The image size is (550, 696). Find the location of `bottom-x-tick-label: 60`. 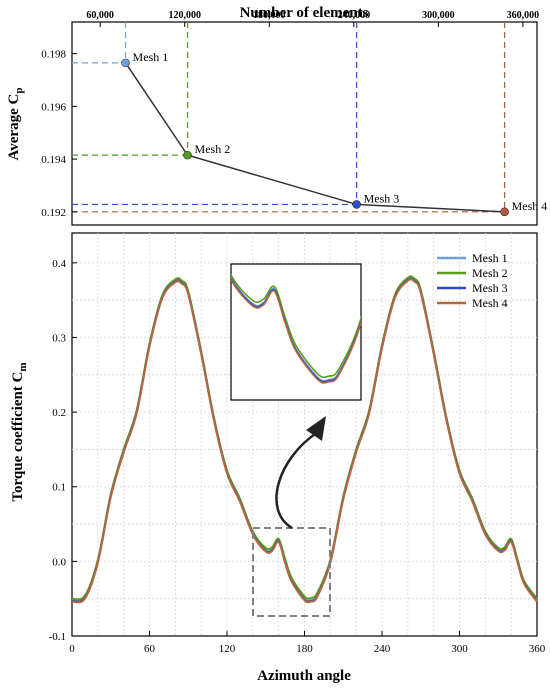

bottom-x-tick-label: 60 is located at coordinates (150, 649).